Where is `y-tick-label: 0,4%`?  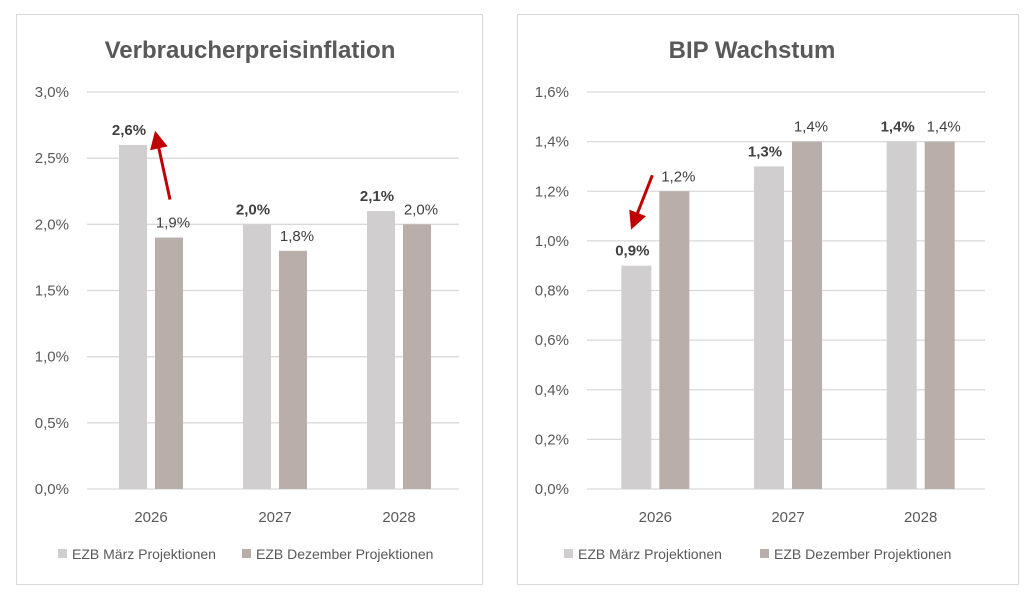
y-tick-label: 0,4% is located at coordinates (552, 390).